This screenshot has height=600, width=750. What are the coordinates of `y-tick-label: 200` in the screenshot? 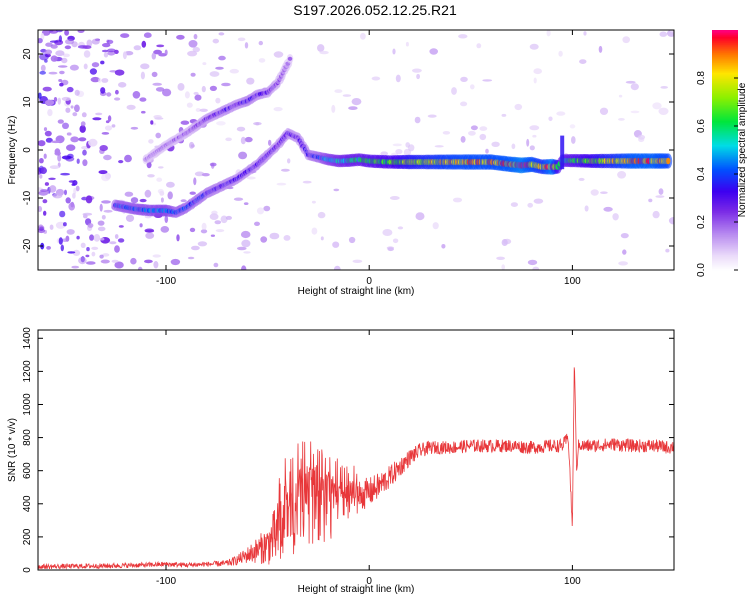 It's located at (27, 536).